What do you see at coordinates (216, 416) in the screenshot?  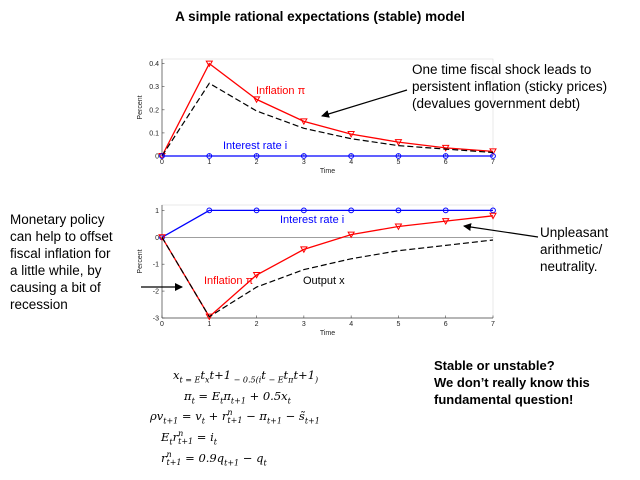 I see `equation-term: + r` at bounding box center [216, 416].